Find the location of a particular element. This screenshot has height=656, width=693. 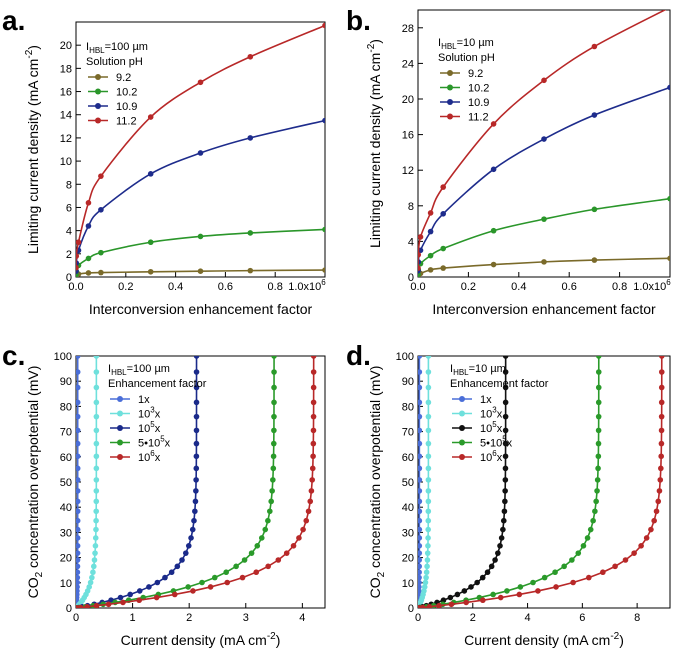

legend-heading-symbol: I is located at coordinates (109, 369).